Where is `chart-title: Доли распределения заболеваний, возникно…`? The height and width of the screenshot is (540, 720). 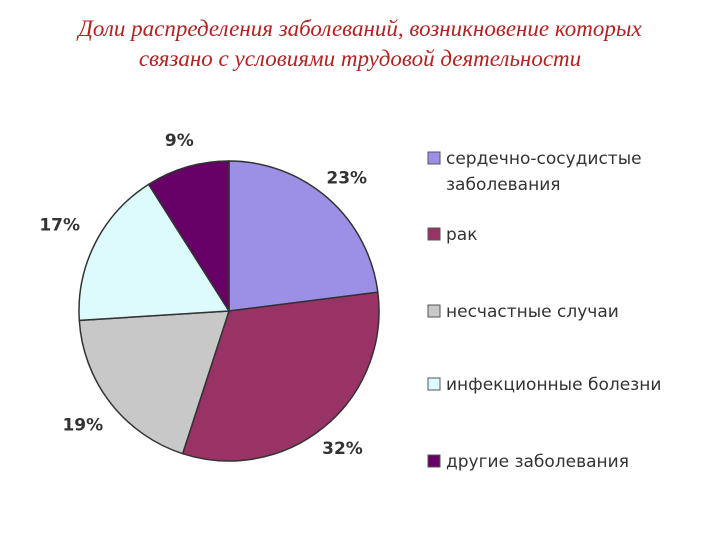 chart-title: Доли распределения заболеваний, возникно… is located at coordinates (360, 44).